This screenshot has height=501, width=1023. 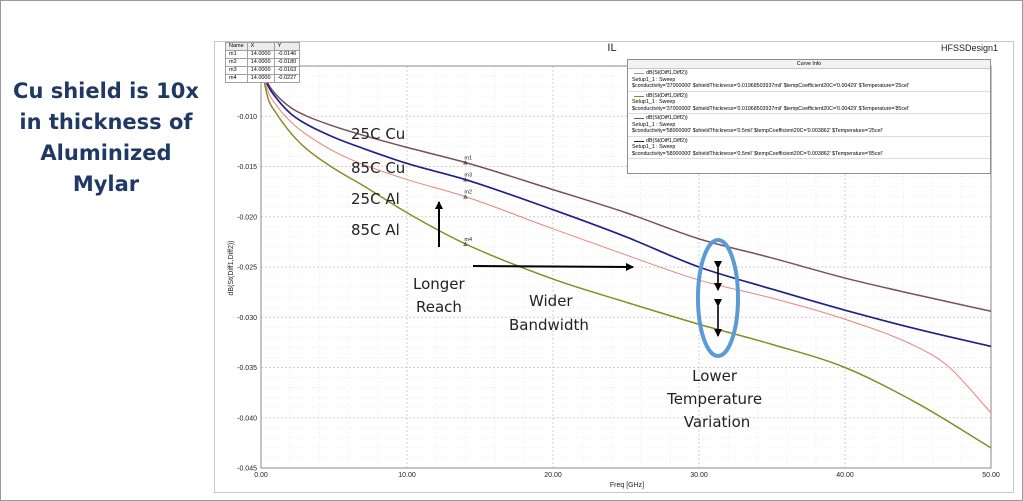 I want to click on headline-line-4: Mylar, so click(x=106, y=184).